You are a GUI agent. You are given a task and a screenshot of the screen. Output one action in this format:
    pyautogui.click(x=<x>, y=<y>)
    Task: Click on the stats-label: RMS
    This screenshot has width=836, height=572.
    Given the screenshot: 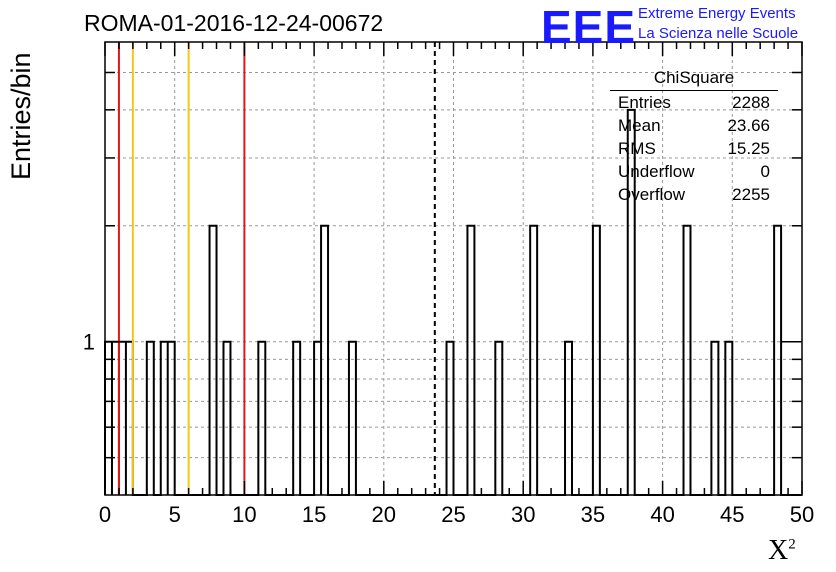 What is the action you would take?
    pyautogui.click(x=637, y=148)
    